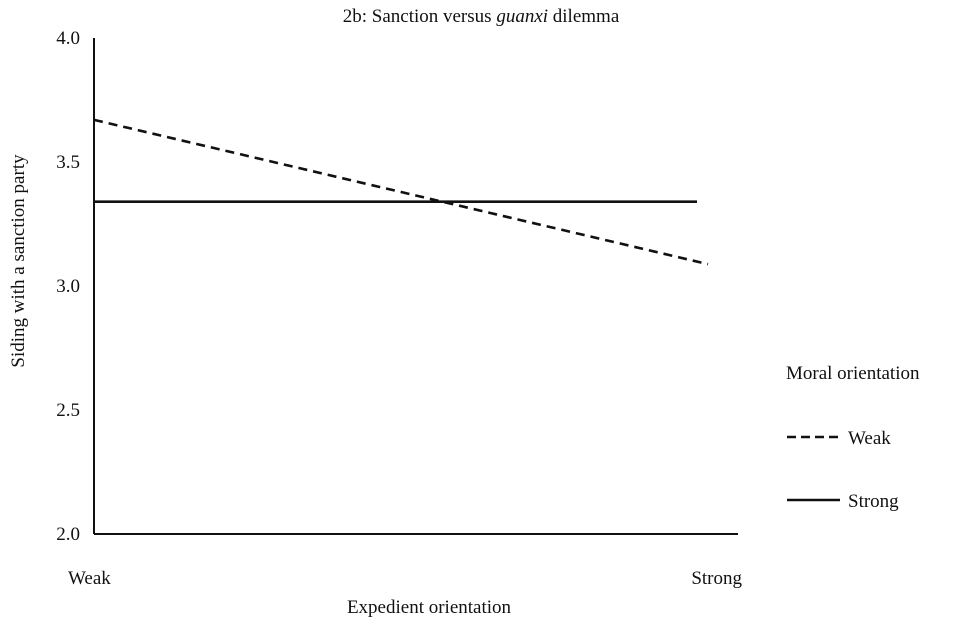 Image resolution: width=962 pixels, height=621 pixels. What do you see at coordinates (869, 438) in the screenshot?
I see `legend-label-weak: Weak` at bounding box center [869, 438].